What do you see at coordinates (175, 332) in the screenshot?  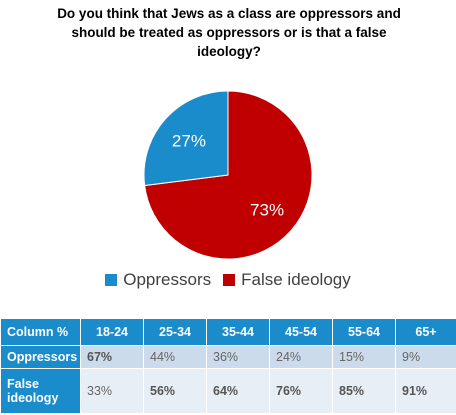 I see `column-header: 25-34` at bounding box center [175, 332].